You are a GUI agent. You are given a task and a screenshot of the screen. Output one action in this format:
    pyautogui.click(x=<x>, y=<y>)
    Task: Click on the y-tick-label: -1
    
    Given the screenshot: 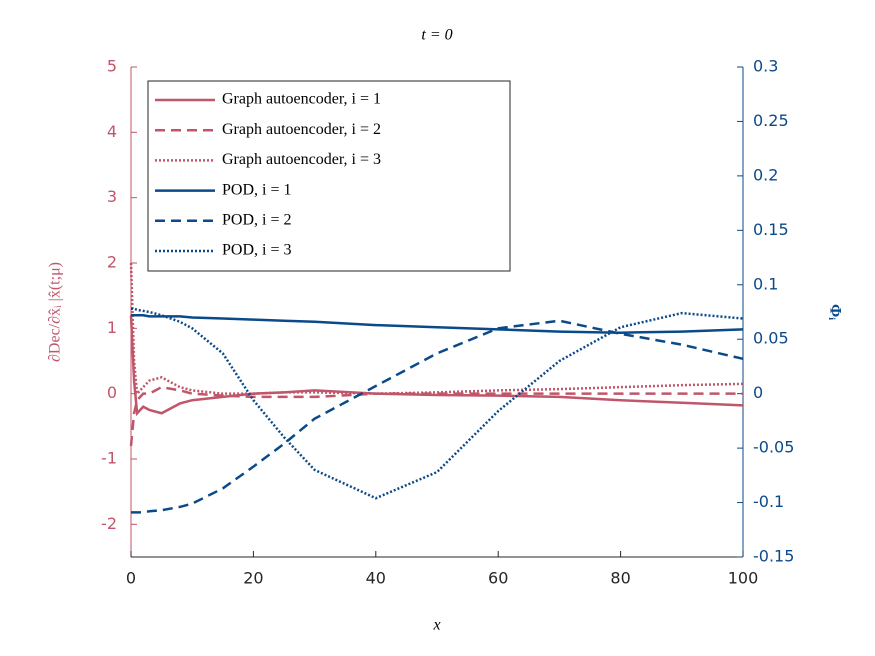 What is the action you would take?
    pyautogui.click(x=109, y=458)
    